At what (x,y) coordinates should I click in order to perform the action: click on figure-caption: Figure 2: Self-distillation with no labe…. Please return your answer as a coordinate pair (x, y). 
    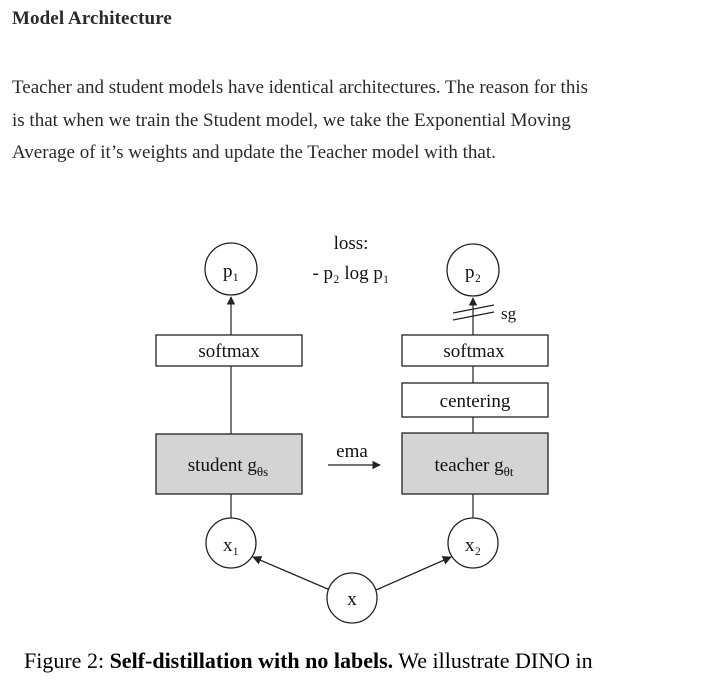
    Looking at the image, I should click on (308, 661).